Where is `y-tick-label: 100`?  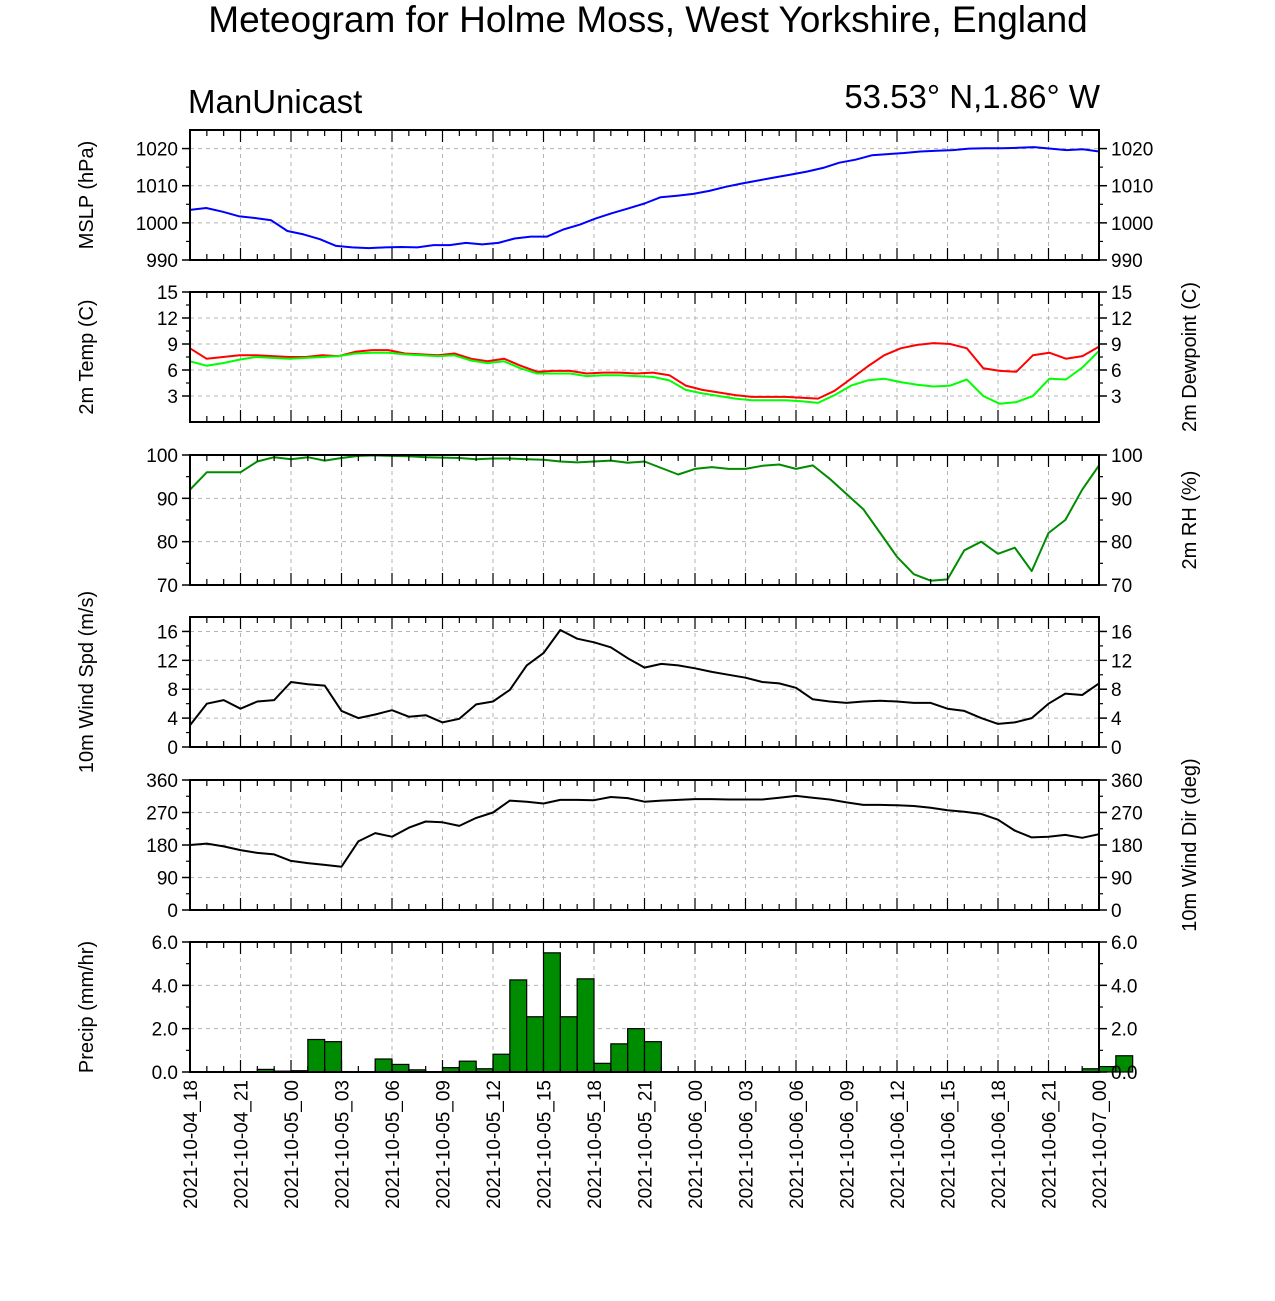 y-tick-label: 100 is located at coordinates (162, 456).